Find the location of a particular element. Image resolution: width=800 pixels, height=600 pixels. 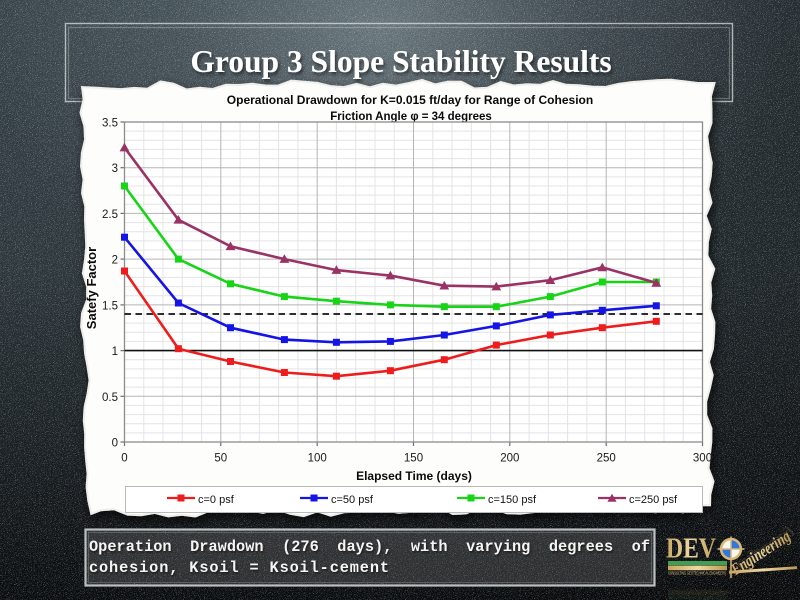

svg-text: 300 is located at coordinates (702, 459).